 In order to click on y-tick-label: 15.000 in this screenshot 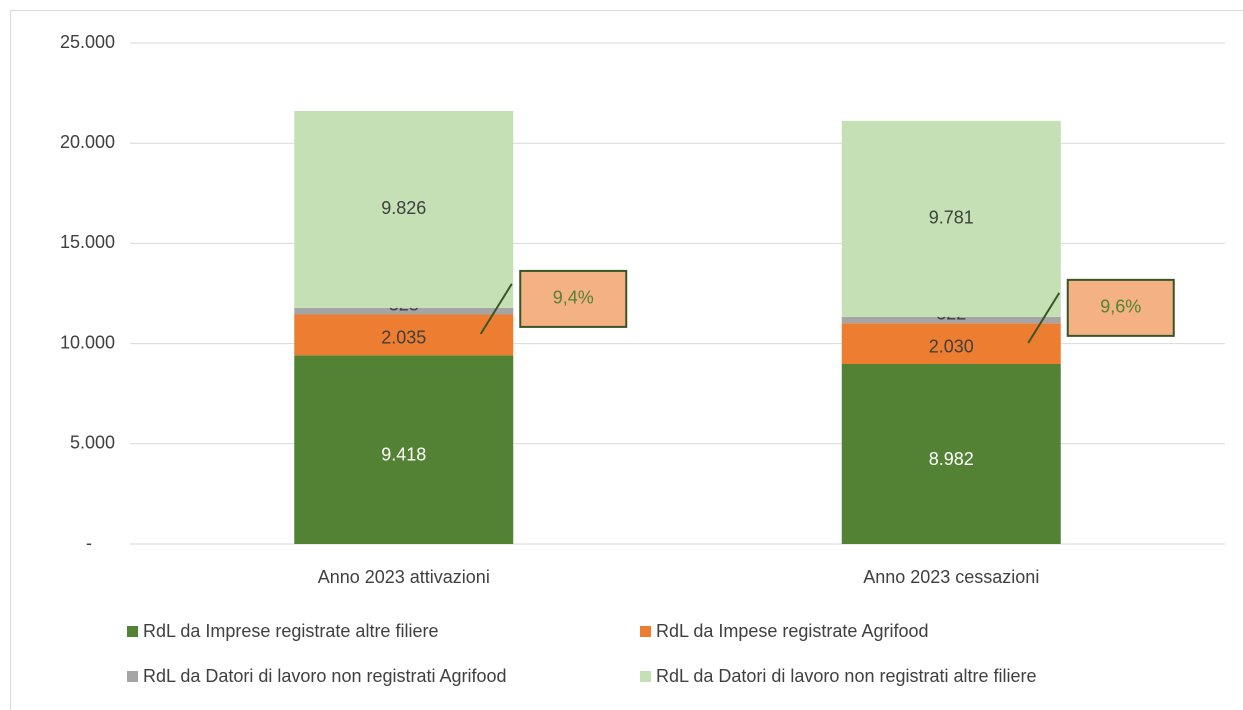, I will do `click(87, 242)`.